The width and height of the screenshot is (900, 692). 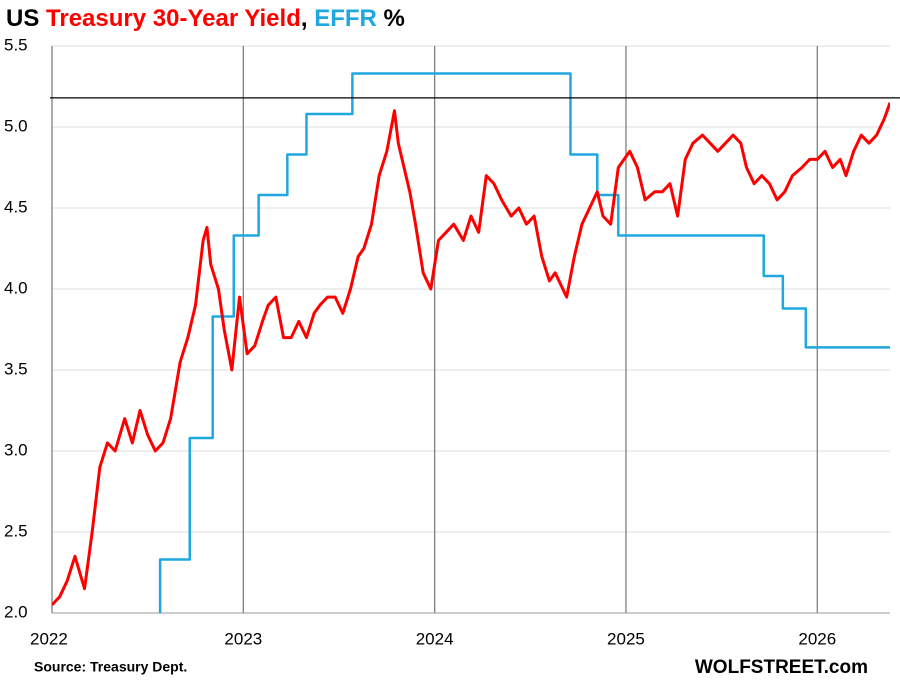 I want to click on y-tick-label: 3.0, so click(x=16, y=449).